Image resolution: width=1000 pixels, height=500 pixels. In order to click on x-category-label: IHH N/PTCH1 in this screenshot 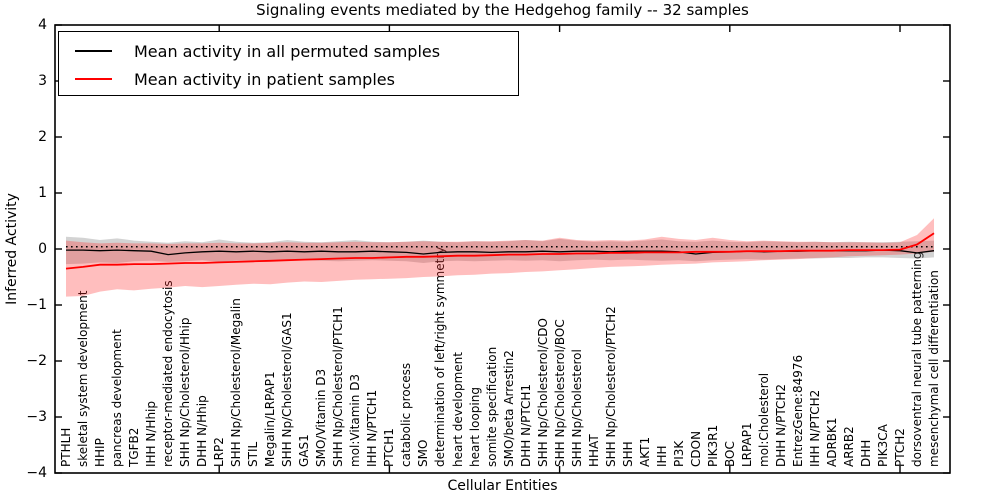, I will do `click(372, 428)`.